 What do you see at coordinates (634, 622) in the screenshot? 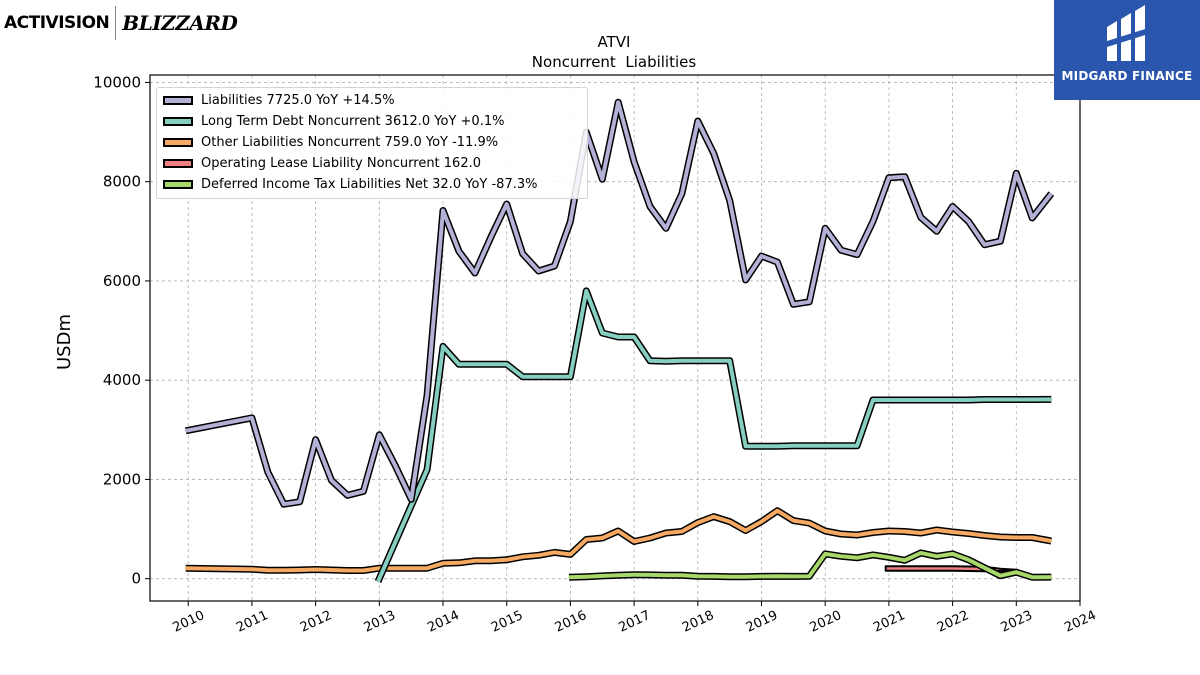
I see `x-tick-label: 2017` at bounding box center [634, 622].